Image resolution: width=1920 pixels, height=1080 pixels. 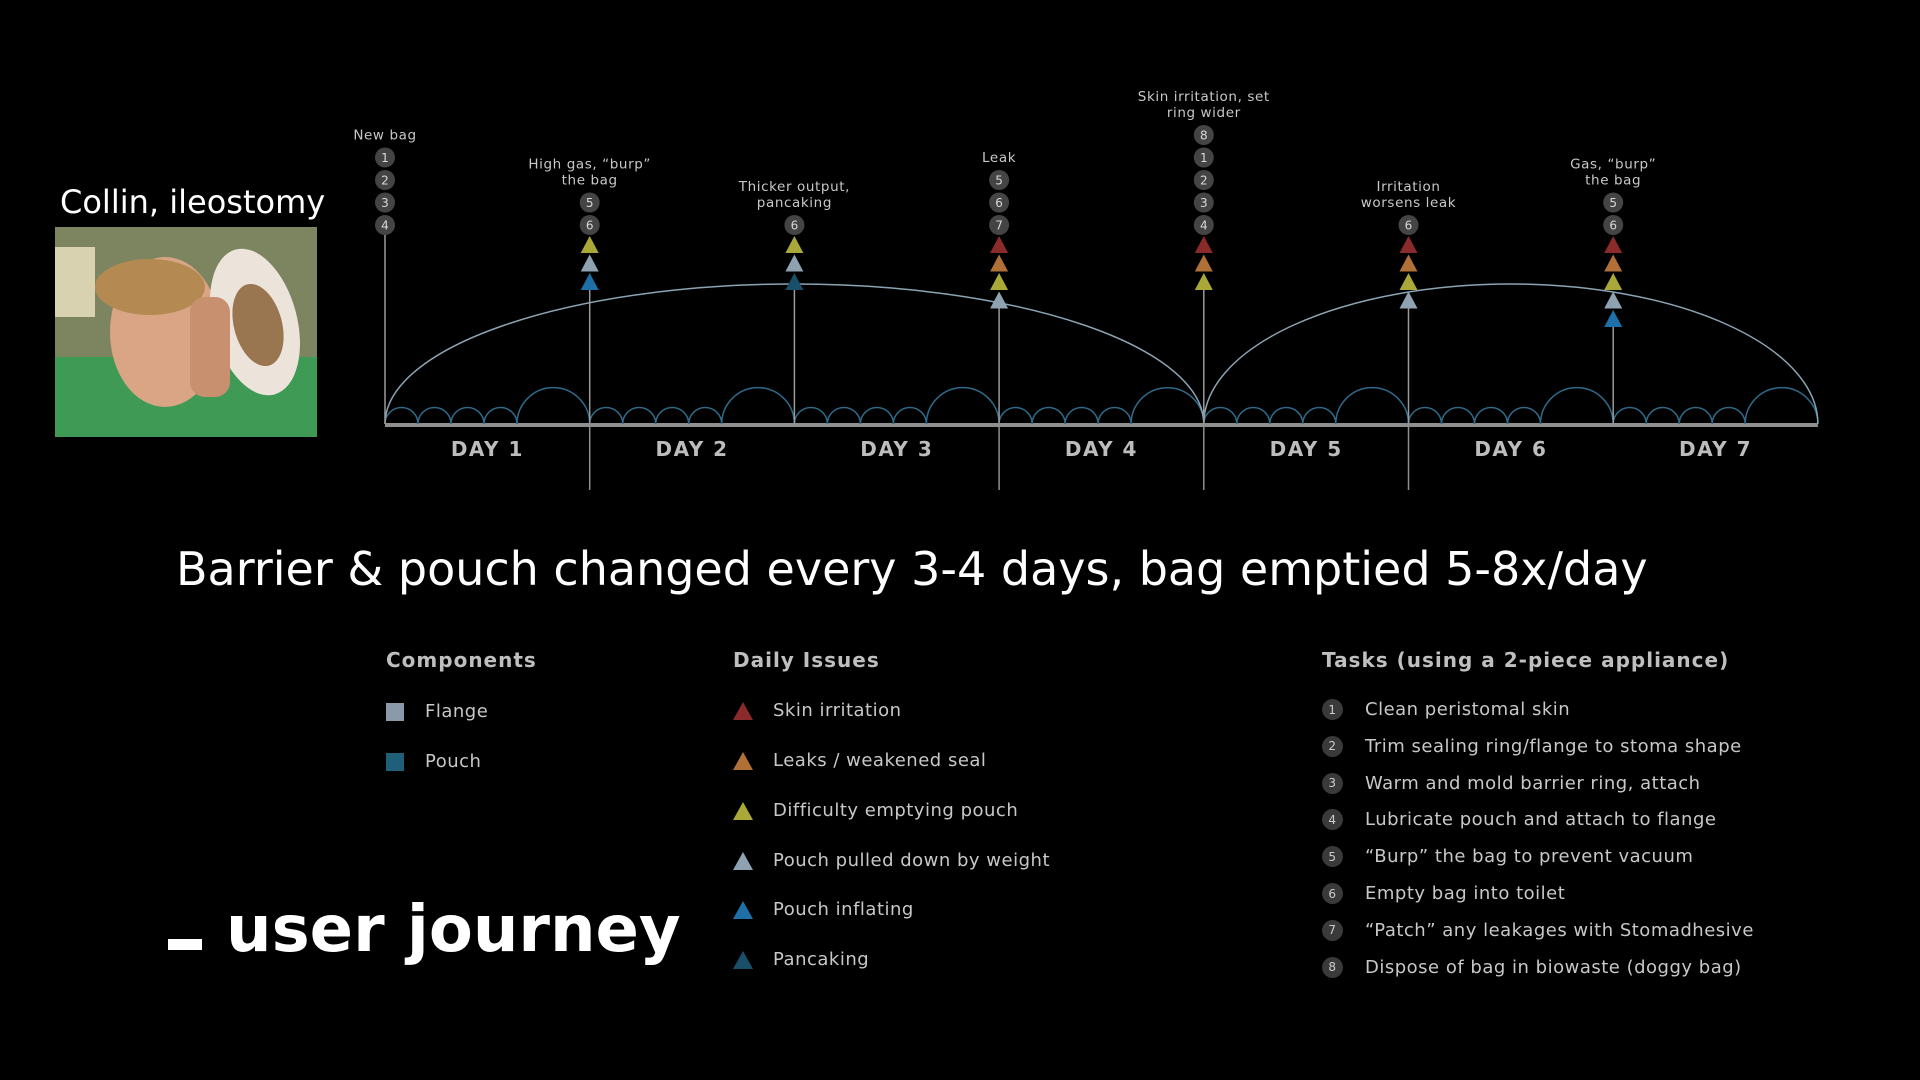 I want to click on legend-issue-pulled: Pouch pulled down by weight, so click(x=891, y=860).